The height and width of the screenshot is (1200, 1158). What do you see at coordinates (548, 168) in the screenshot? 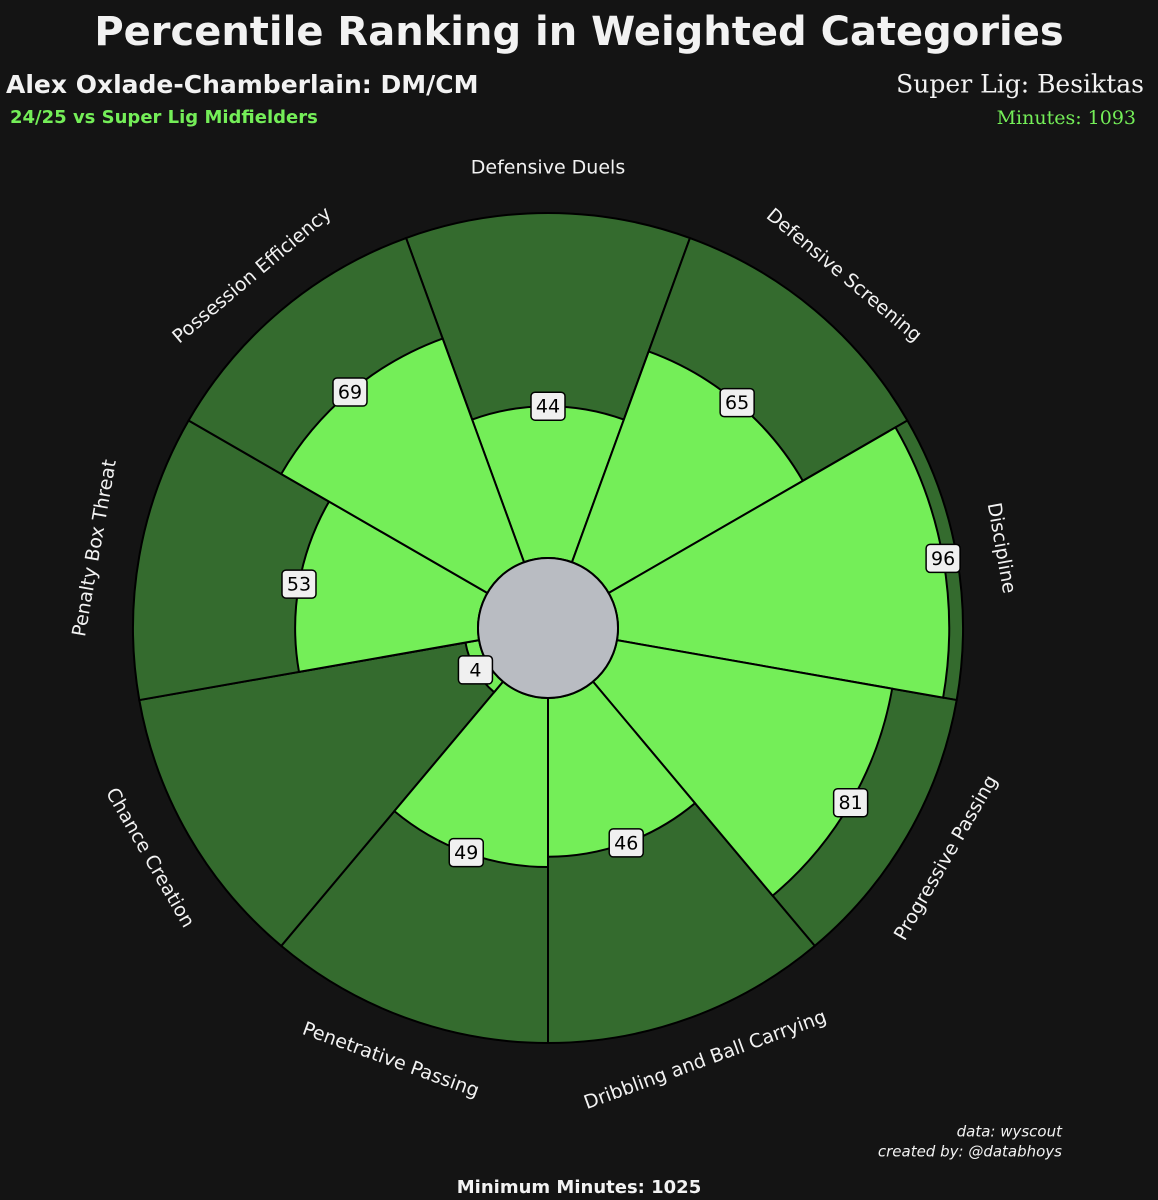
I see `category-label: Defensive Duels` at bounding box center [548, 168].